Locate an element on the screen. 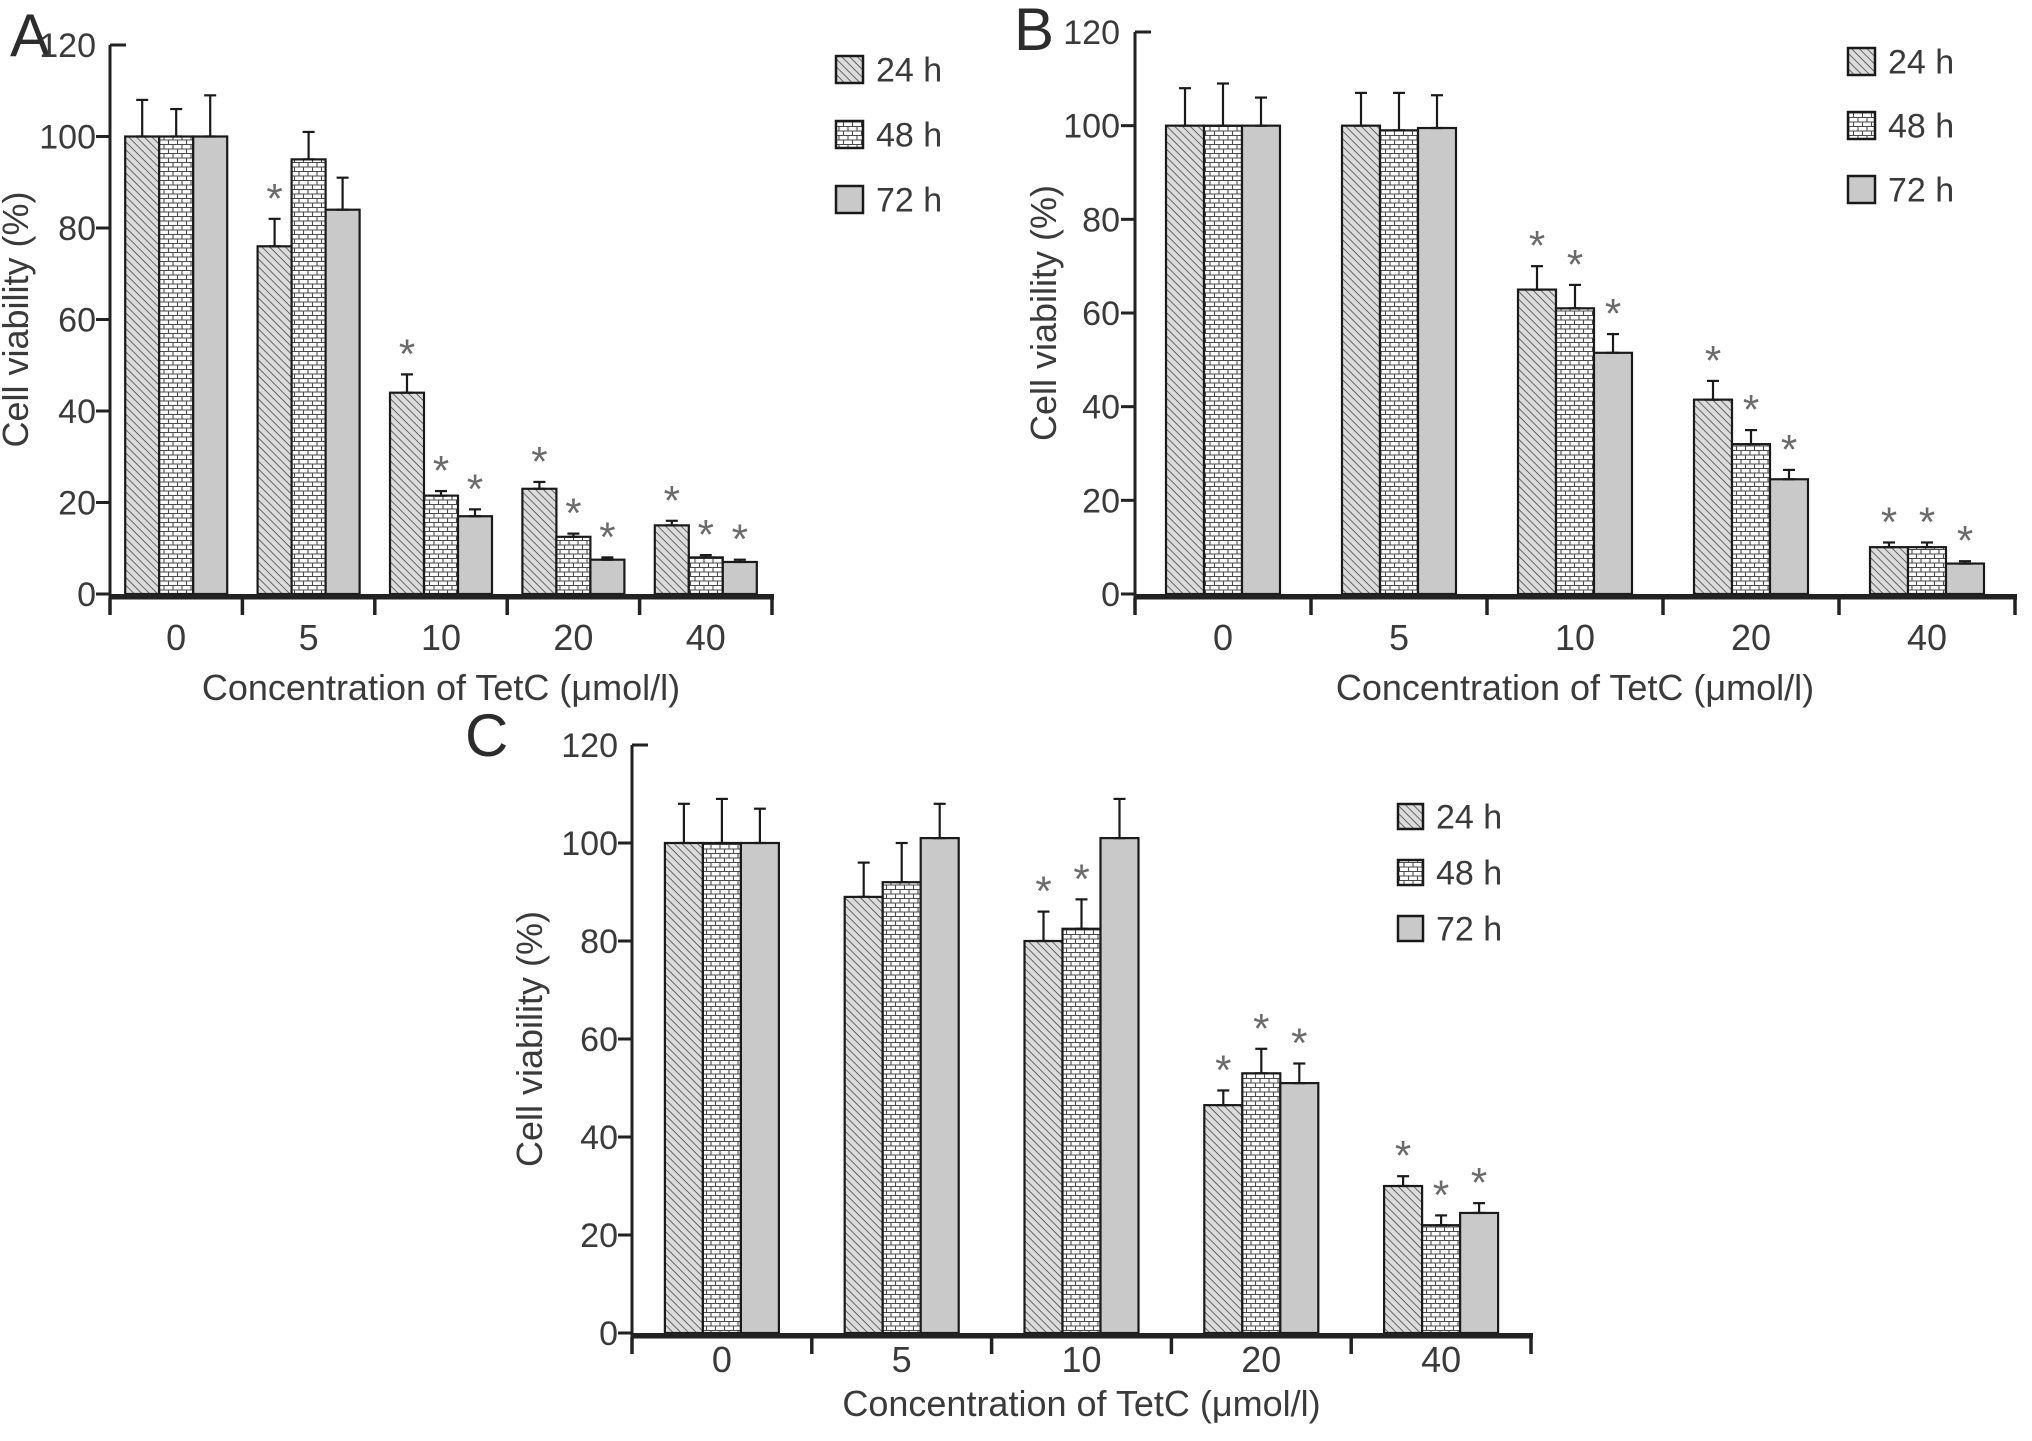 This screenshot has height=1441, width=2032. significance-asterisk-72h-10umol: * is located at coordinates (475, 488).